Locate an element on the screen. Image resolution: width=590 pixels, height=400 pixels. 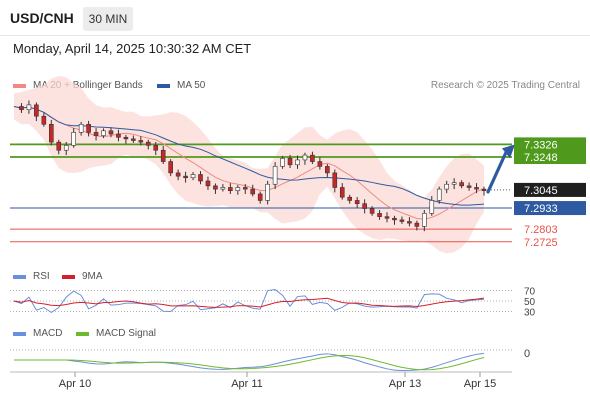
pivot-tag: 7.2933 is located at coordinates (541, 209).